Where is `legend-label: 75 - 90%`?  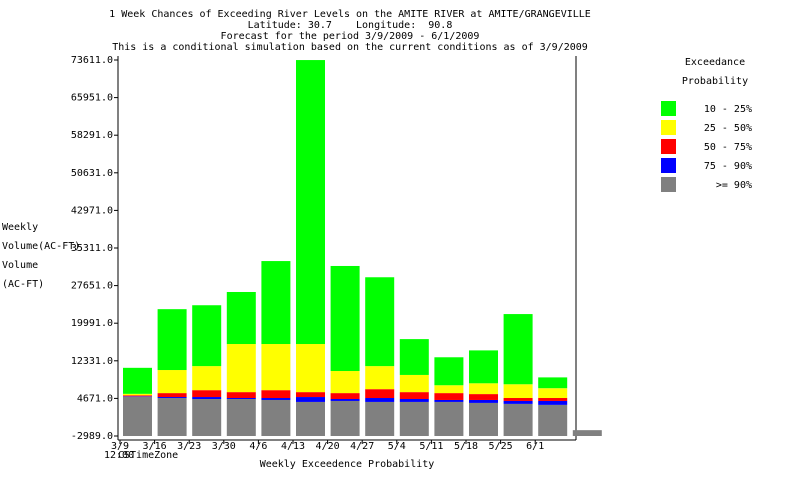
legend-label: 75 - 90% is located at coordinates (728, 166).